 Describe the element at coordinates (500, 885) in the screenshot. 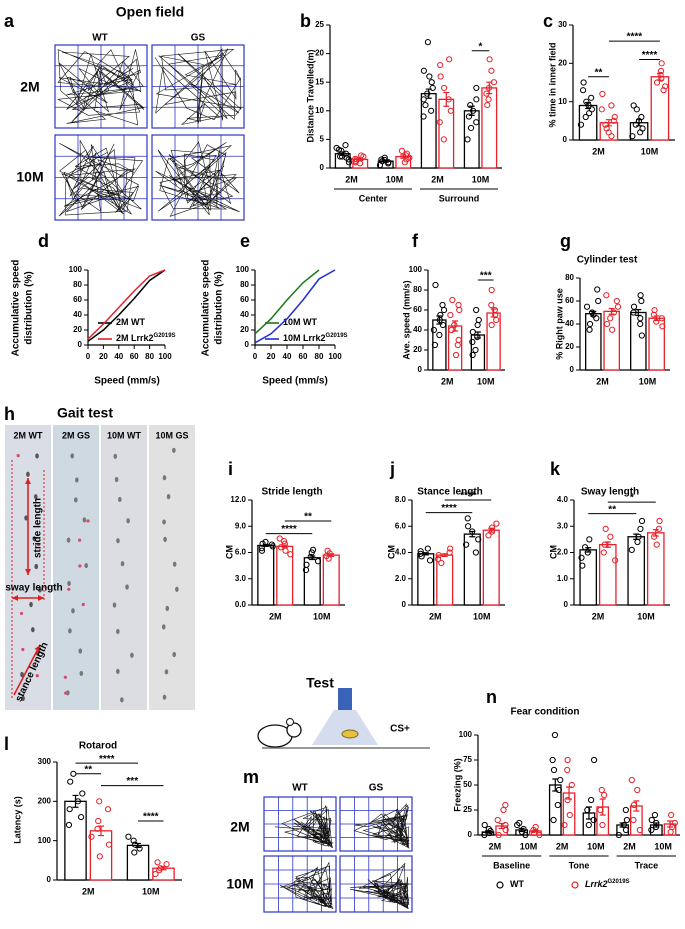

I see `legend-marker` at that location.